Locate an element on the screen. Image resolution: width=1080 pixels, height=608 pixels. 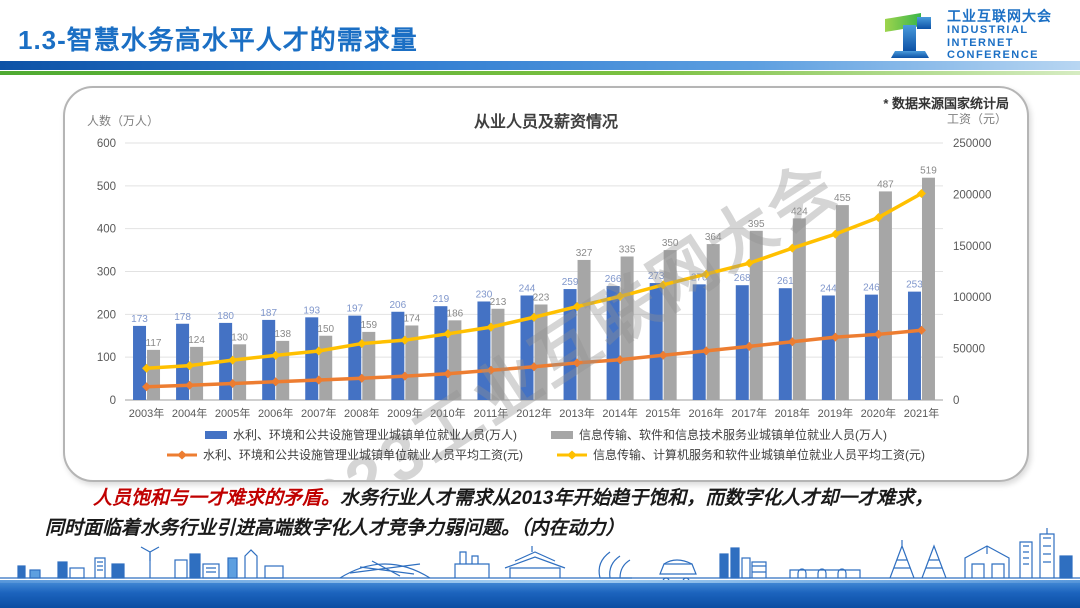
x-axis-tick: 2016年 is located at coordinates (705, 413).